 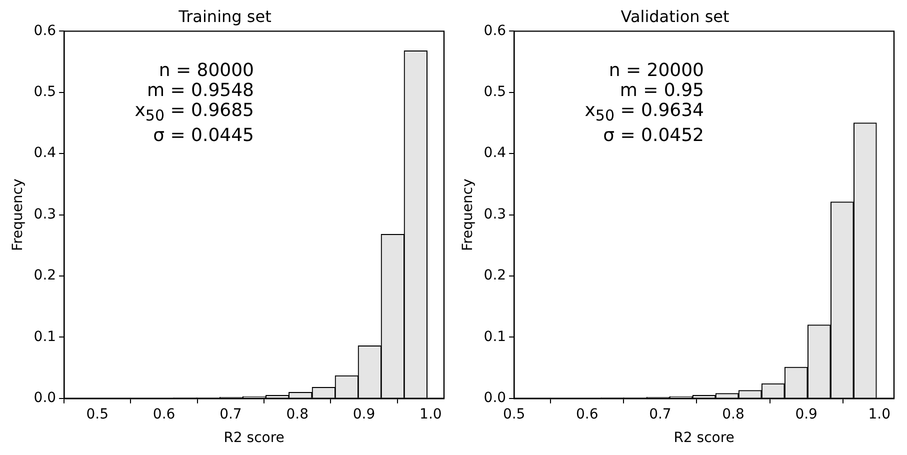 I want to click on annotation: σ = 0.0452, so click(x=653, y=135).